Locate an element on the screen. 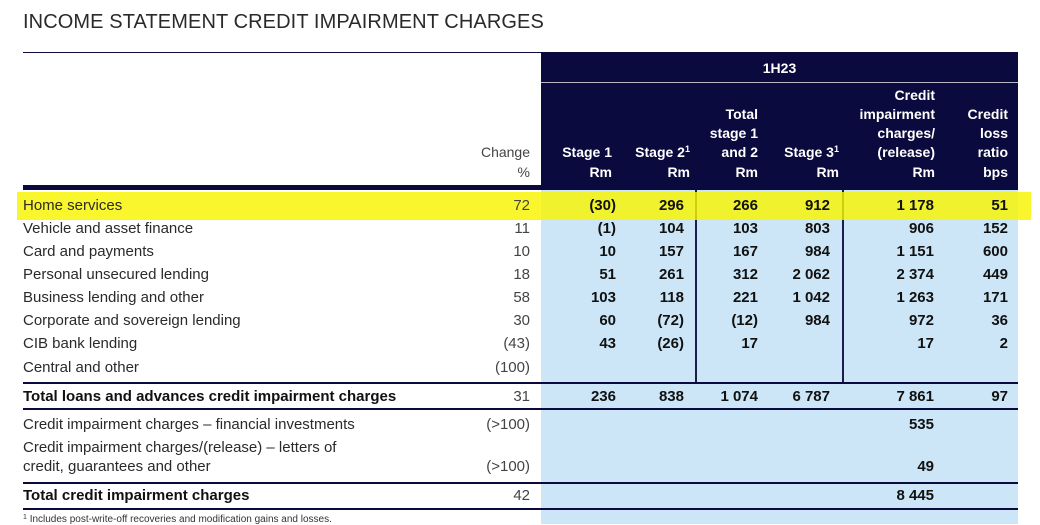 This screenshot has width=1040, height=525. cell-s3: 803 is located at coordinates (817, 228).